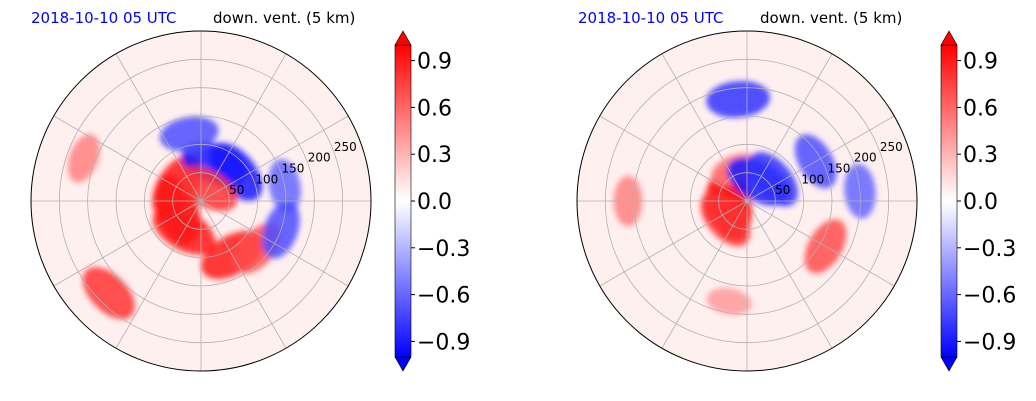 This screenshot has width=1036, height=401. What do you see at coordinates (651, 18) in the screenshot?
I see `panel-2-title-date: 2018-10-10 05 UTC` at bounding box center [651, 18].